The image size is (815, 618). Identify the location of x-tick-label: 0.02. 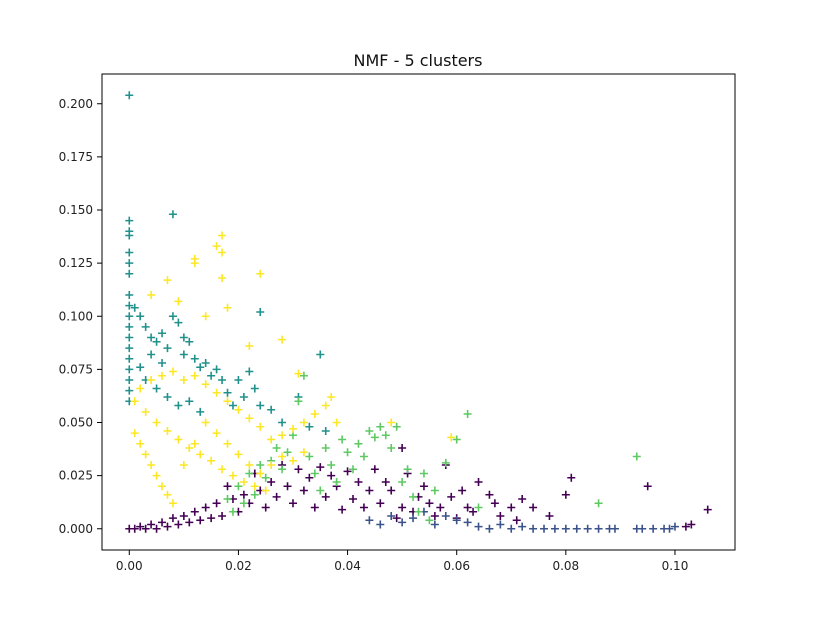
(238, 566).